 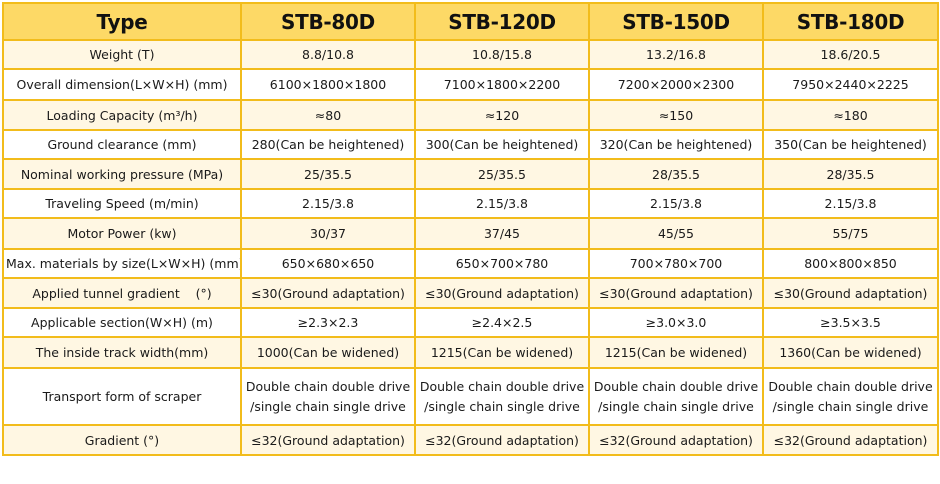 What do you see at coordinates (850, 144) in the screenshot?
I see `cell-value: 350(Can be heightened)` at bounding box center [850, 144].